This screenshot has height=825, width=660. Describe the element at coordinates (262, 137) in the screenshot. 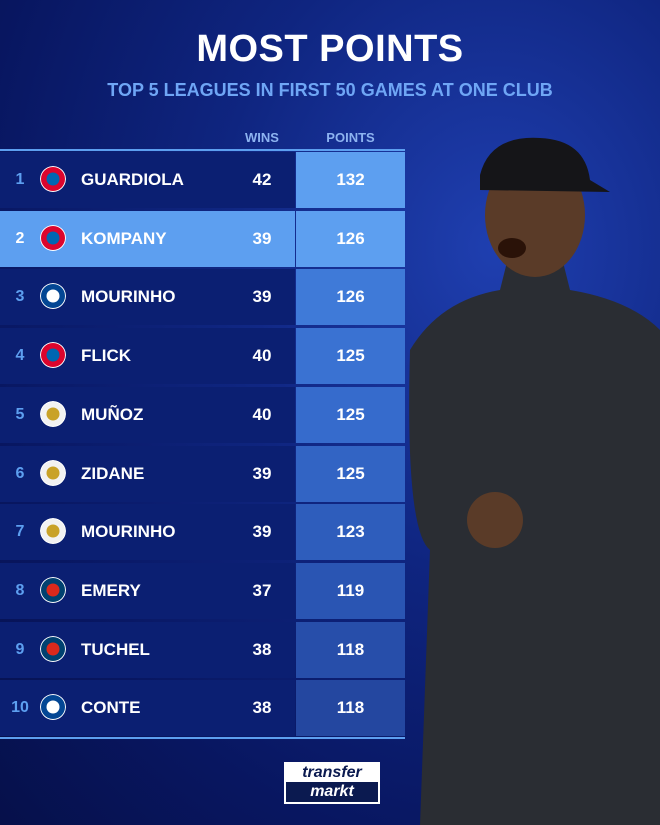

I see `column-header-wins: WINS` at that location.